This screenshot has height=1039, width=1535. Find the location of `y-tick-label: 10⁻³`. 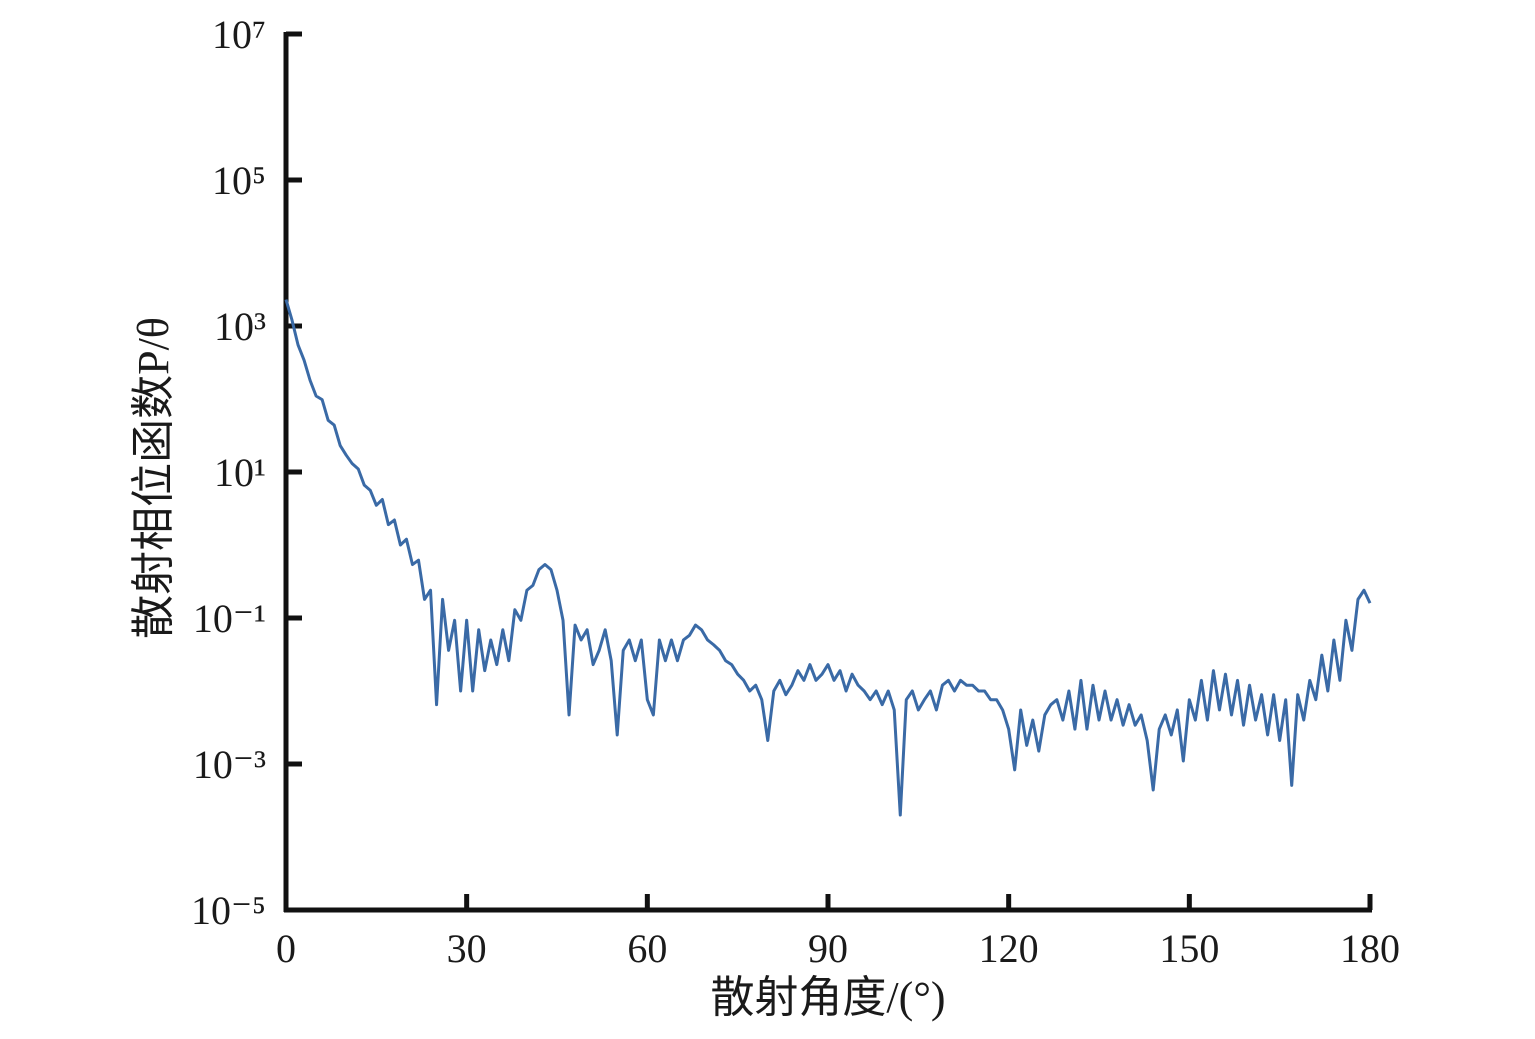

y-tick-label: 10⁻³ is located at coordinates (229, 764).